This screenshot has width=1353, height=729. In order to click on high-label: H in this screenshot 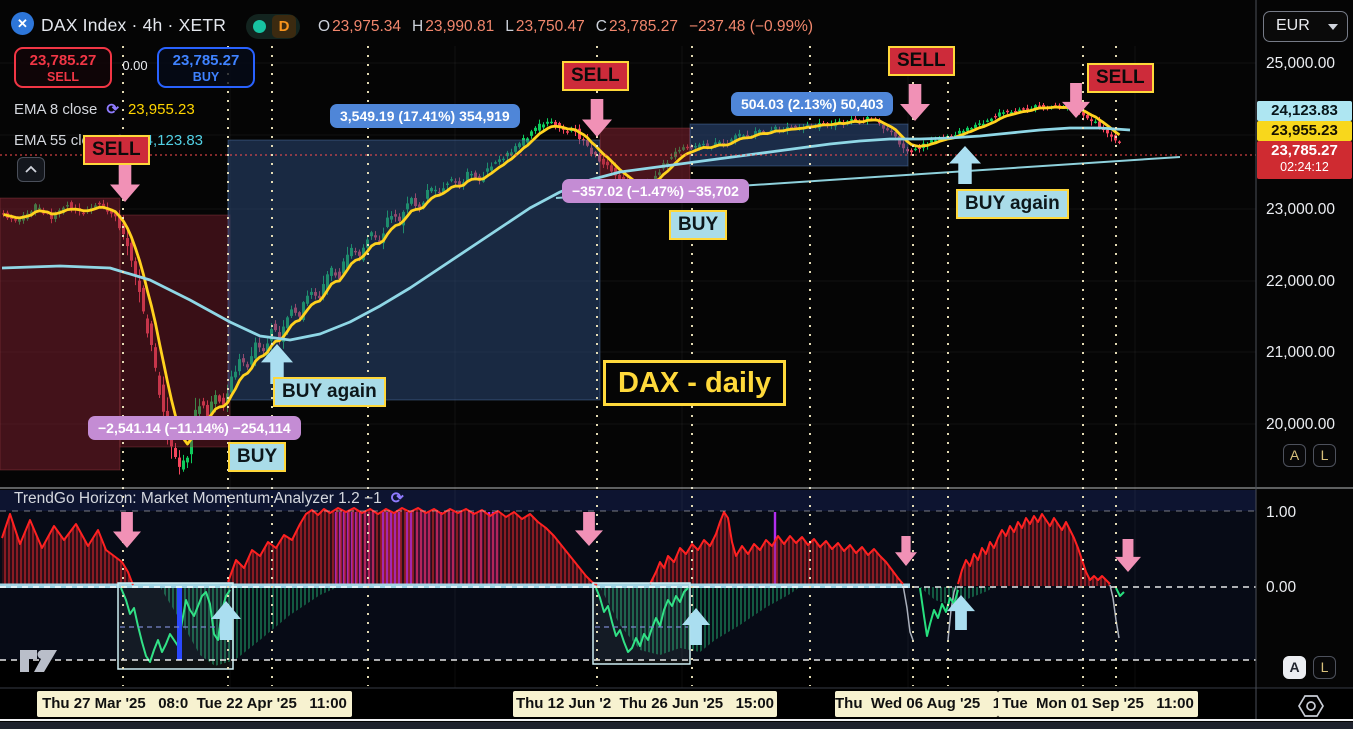, I will do `click(418, 26)`.